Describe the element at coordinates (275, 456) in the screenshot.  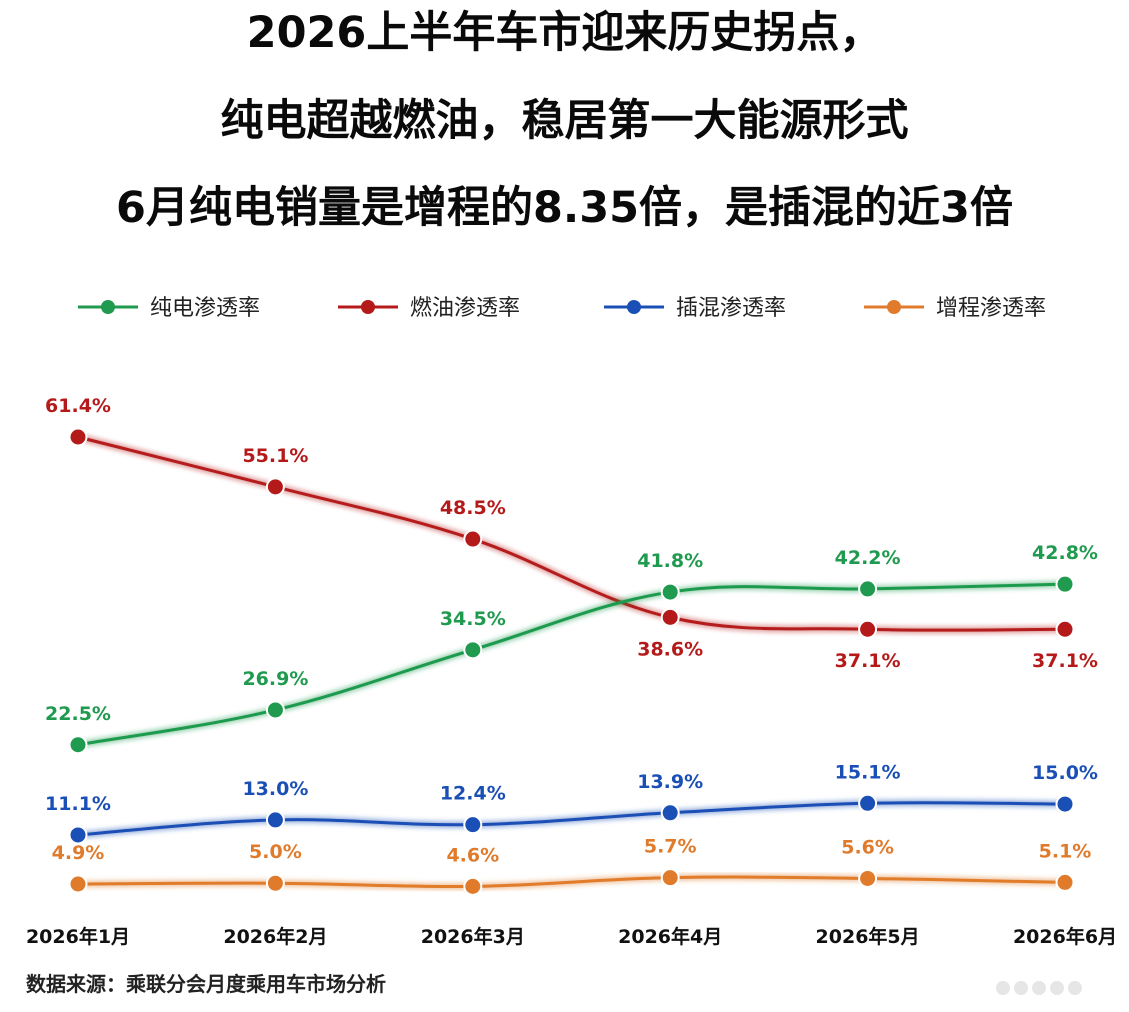
I see `data-label: 55.1%` at that location.